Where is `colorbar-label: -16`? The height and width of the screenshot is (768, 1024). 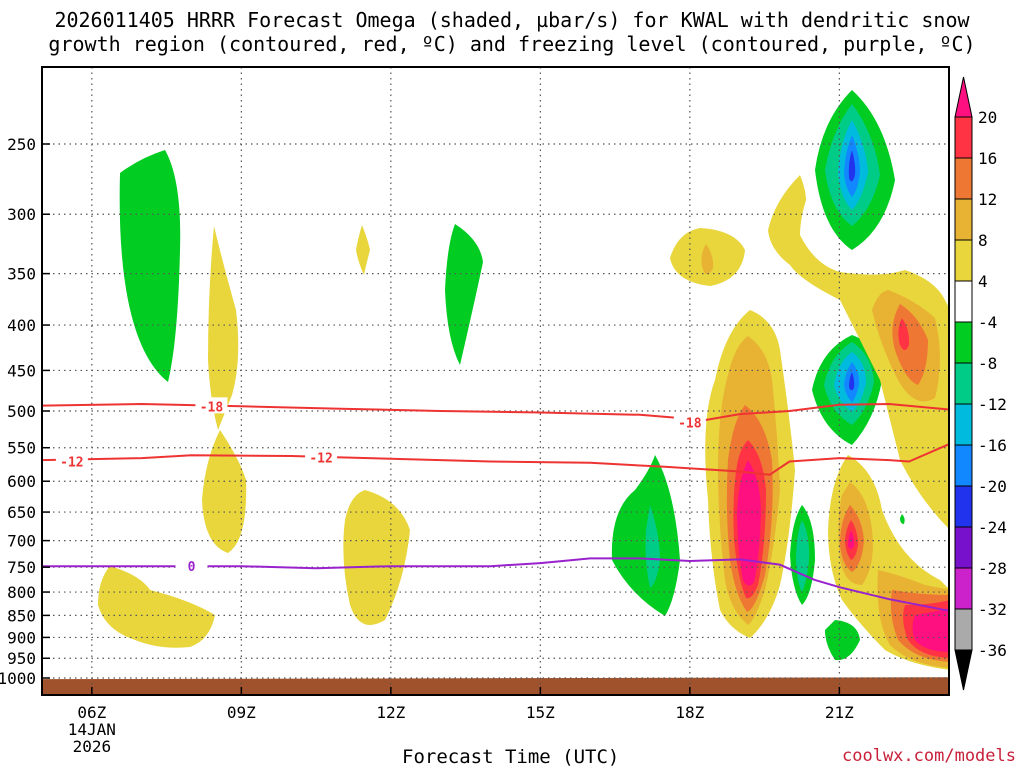 colorbar-label: -16 is located at coordinates (992, 445).